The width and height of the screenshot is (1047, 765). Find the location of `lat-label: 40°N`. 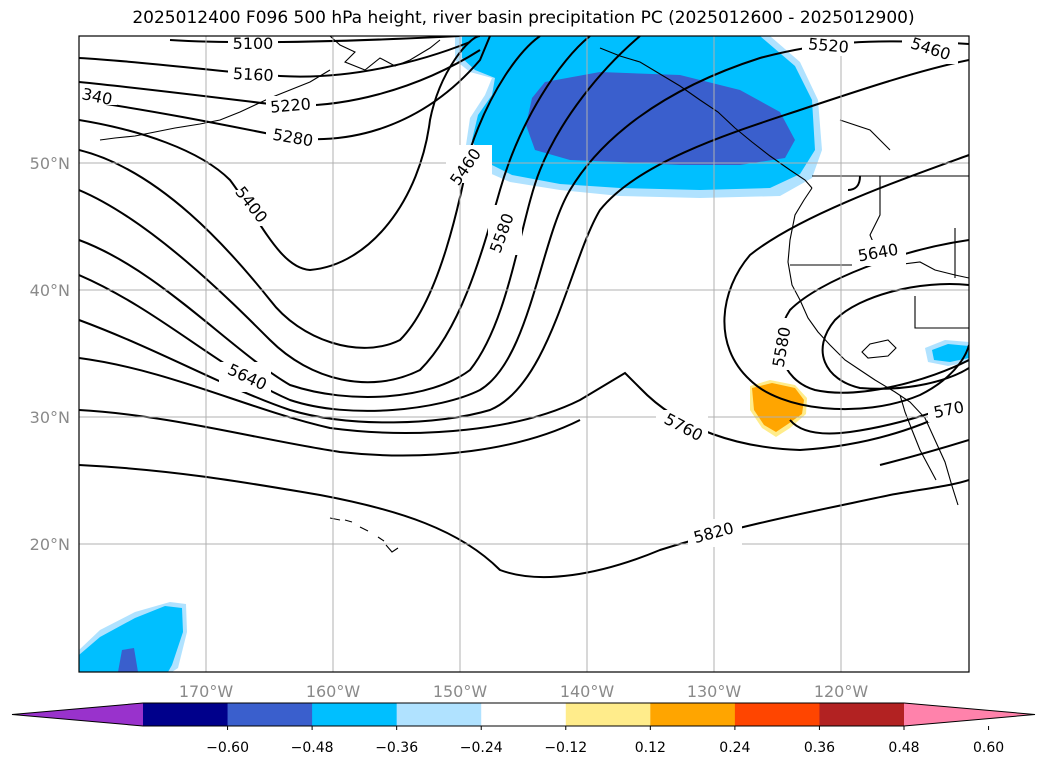

lat-label: 40°N is located at coordinates (50, 290).